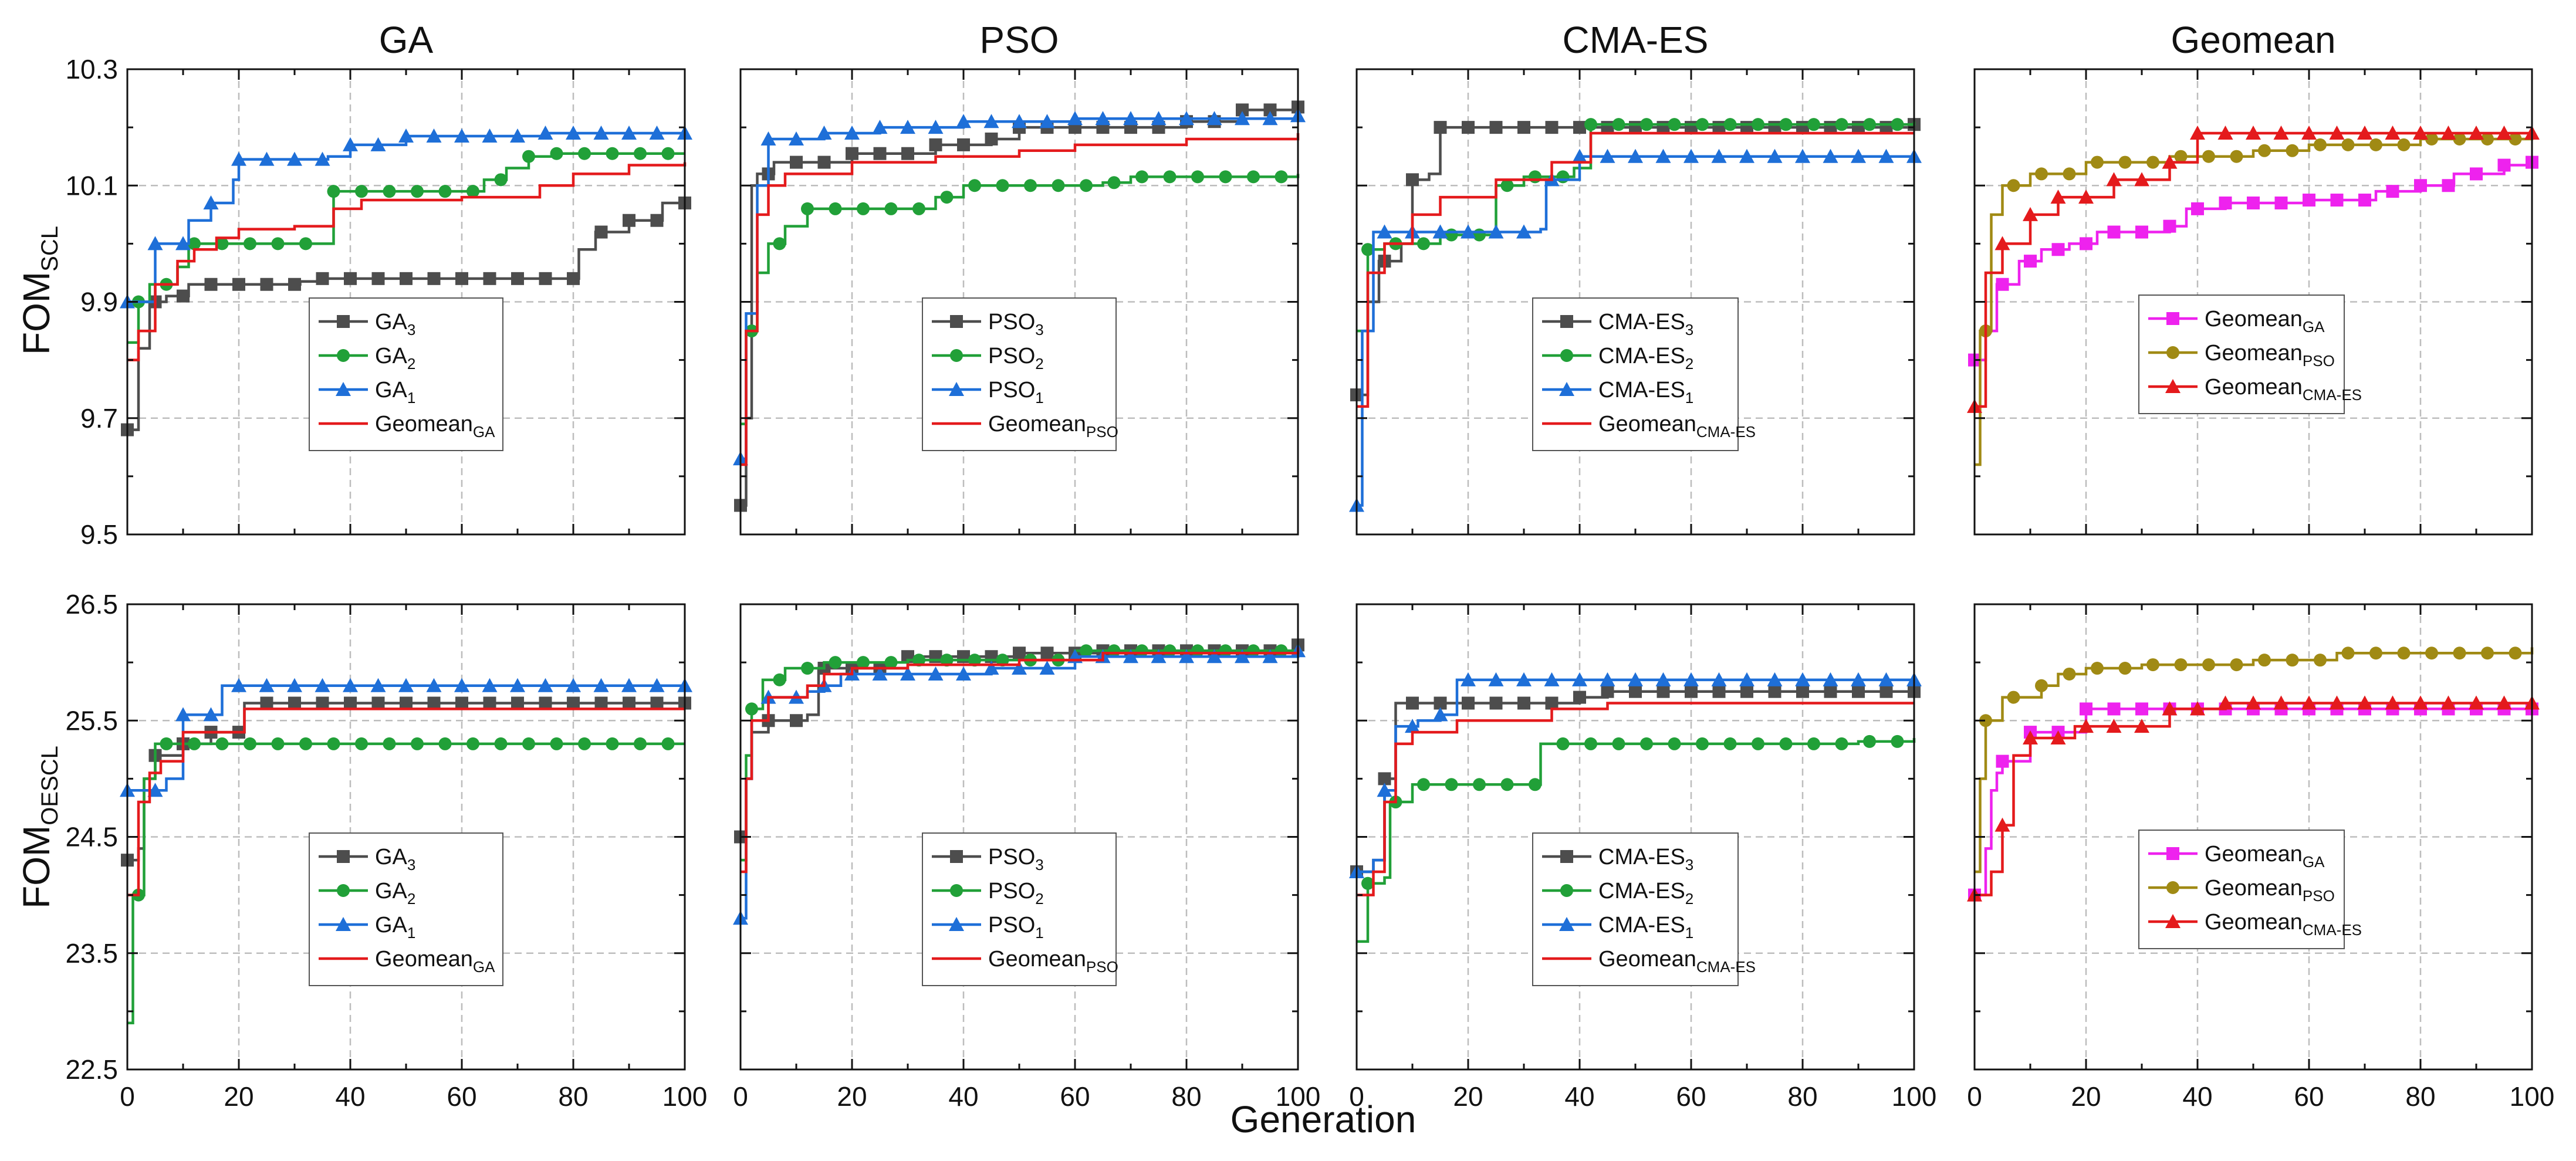 This screenshot has height=1161, width=2576. What do you see at coordinates (1914, 1096) in the screenshot?
I see `x-tick-label: 100` at bounding box center [1914, 1096].